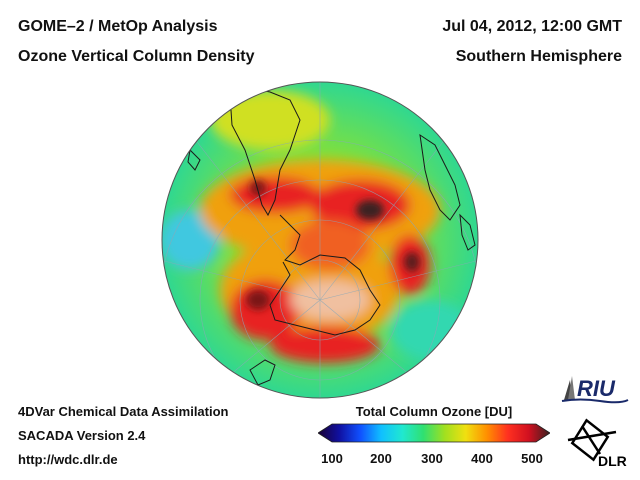 The height and width of the screenshot is (480, 640). What do you see at coordinates (82, 435) in the screenshot?
I see `version-label: SACADA Version 2.4` at bounding box center [82, 435].